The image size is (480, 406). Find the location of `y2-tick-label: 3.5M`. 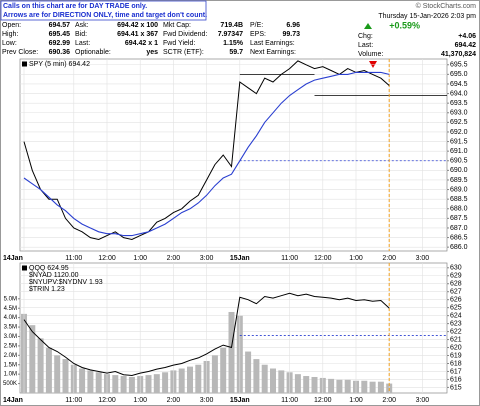

y2-tick-label: 3.5M is located at coordinates (10, 328).